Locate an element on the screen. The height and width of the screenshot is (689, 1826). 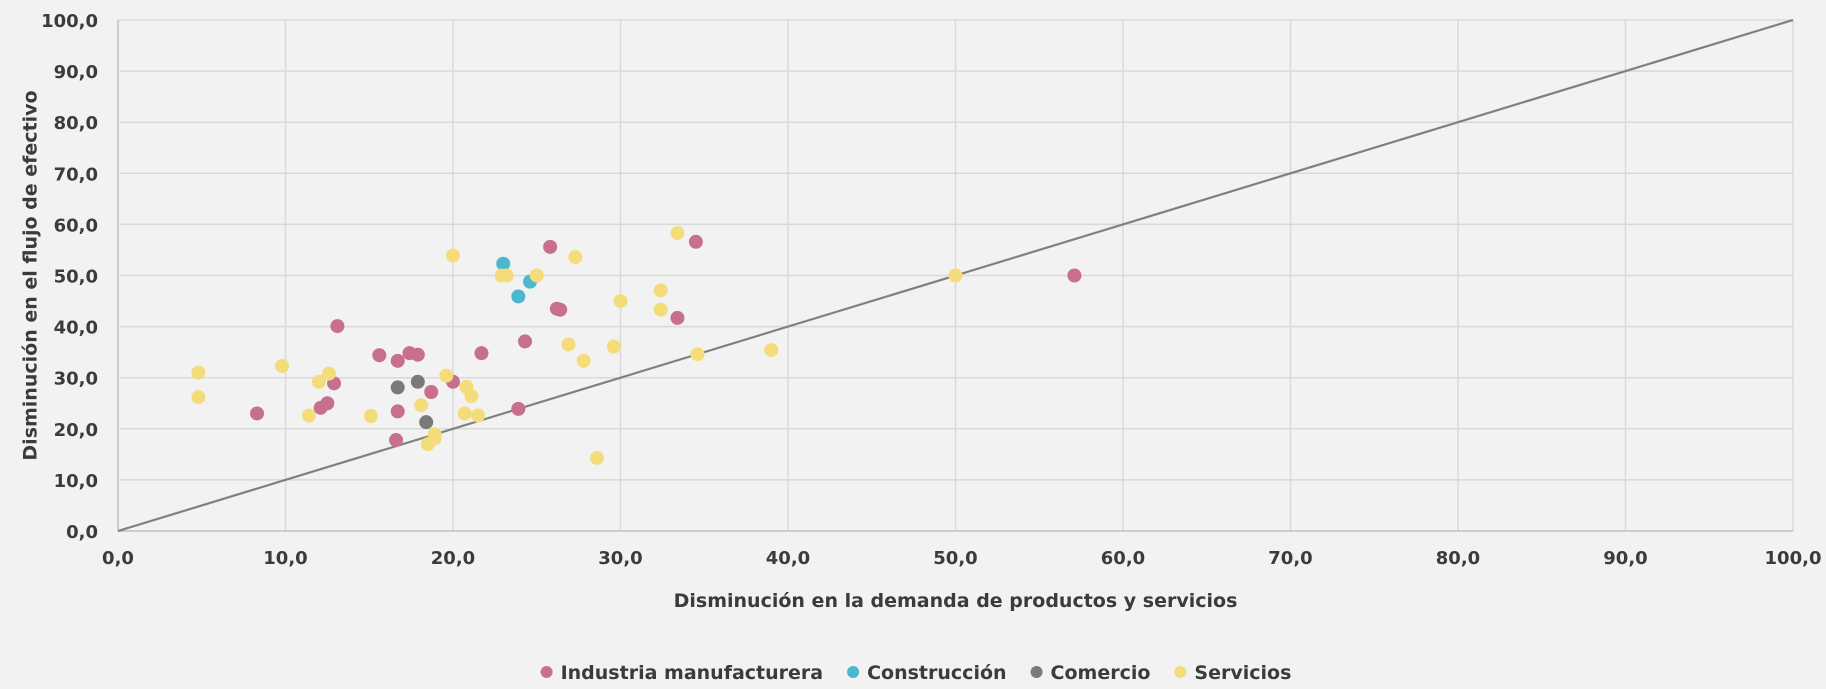
y-tick-label: 80,0 is located at coordinates (76, 123).